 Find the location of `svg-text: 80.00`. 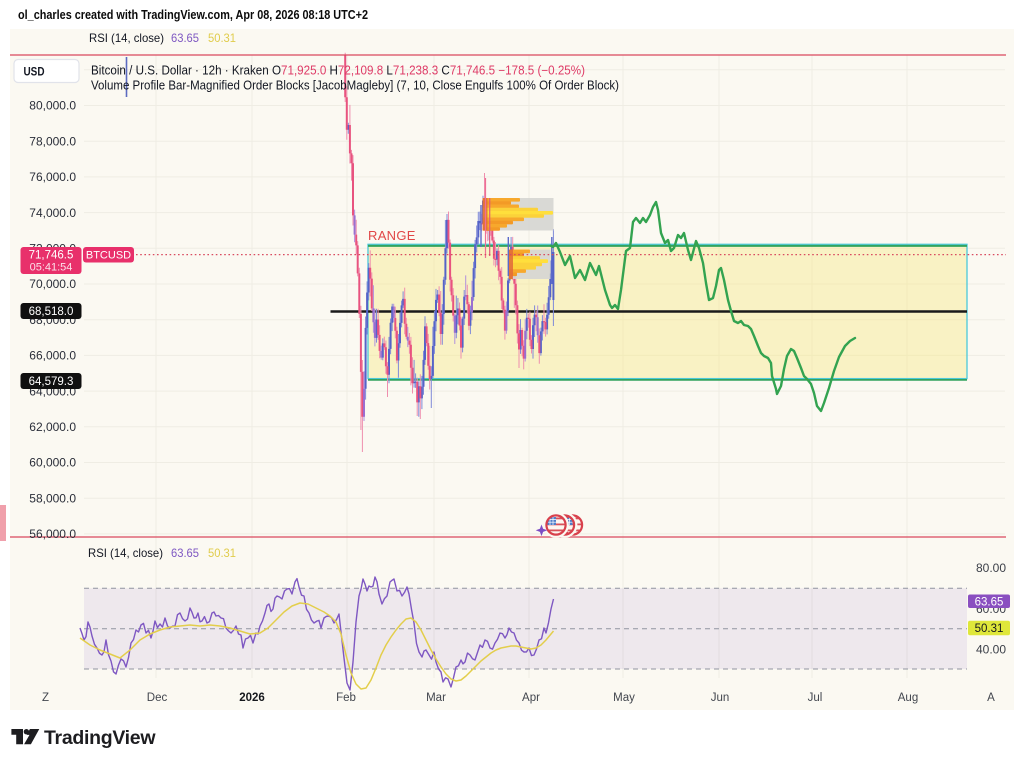

svg-text: 80.00 is located at coordinates (991, 568).